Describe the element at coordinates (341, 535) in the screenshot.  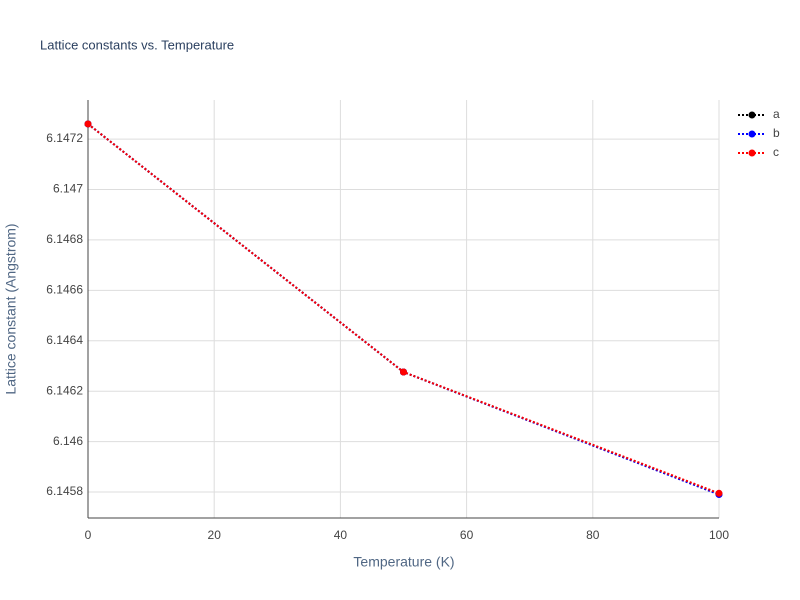
I see `x-tick-label: 40` at that location.